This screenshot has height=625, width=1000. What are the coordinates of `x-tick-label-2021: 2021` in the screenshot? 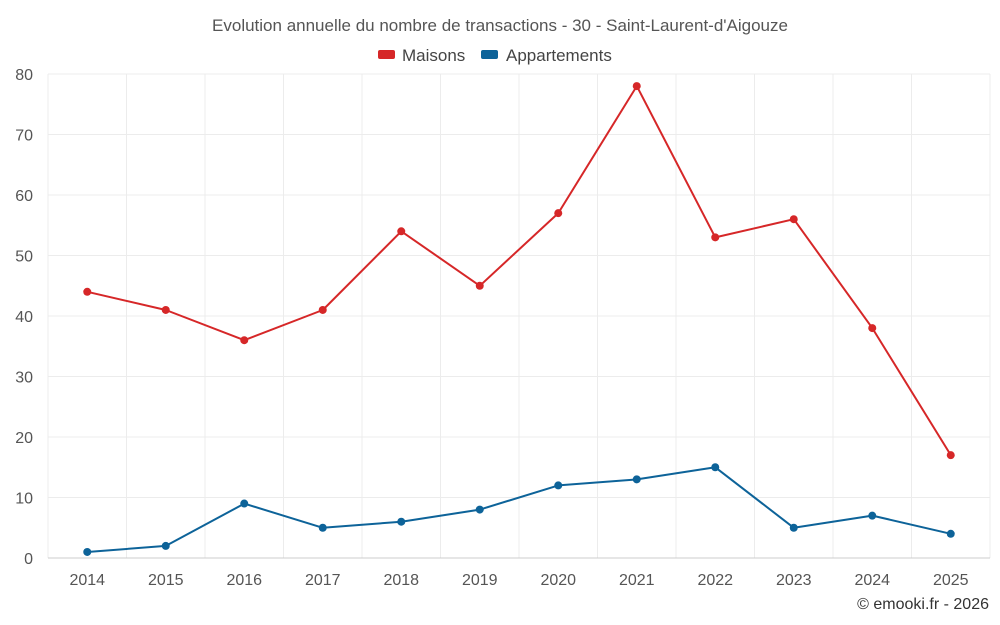 It's located at (637, 580).